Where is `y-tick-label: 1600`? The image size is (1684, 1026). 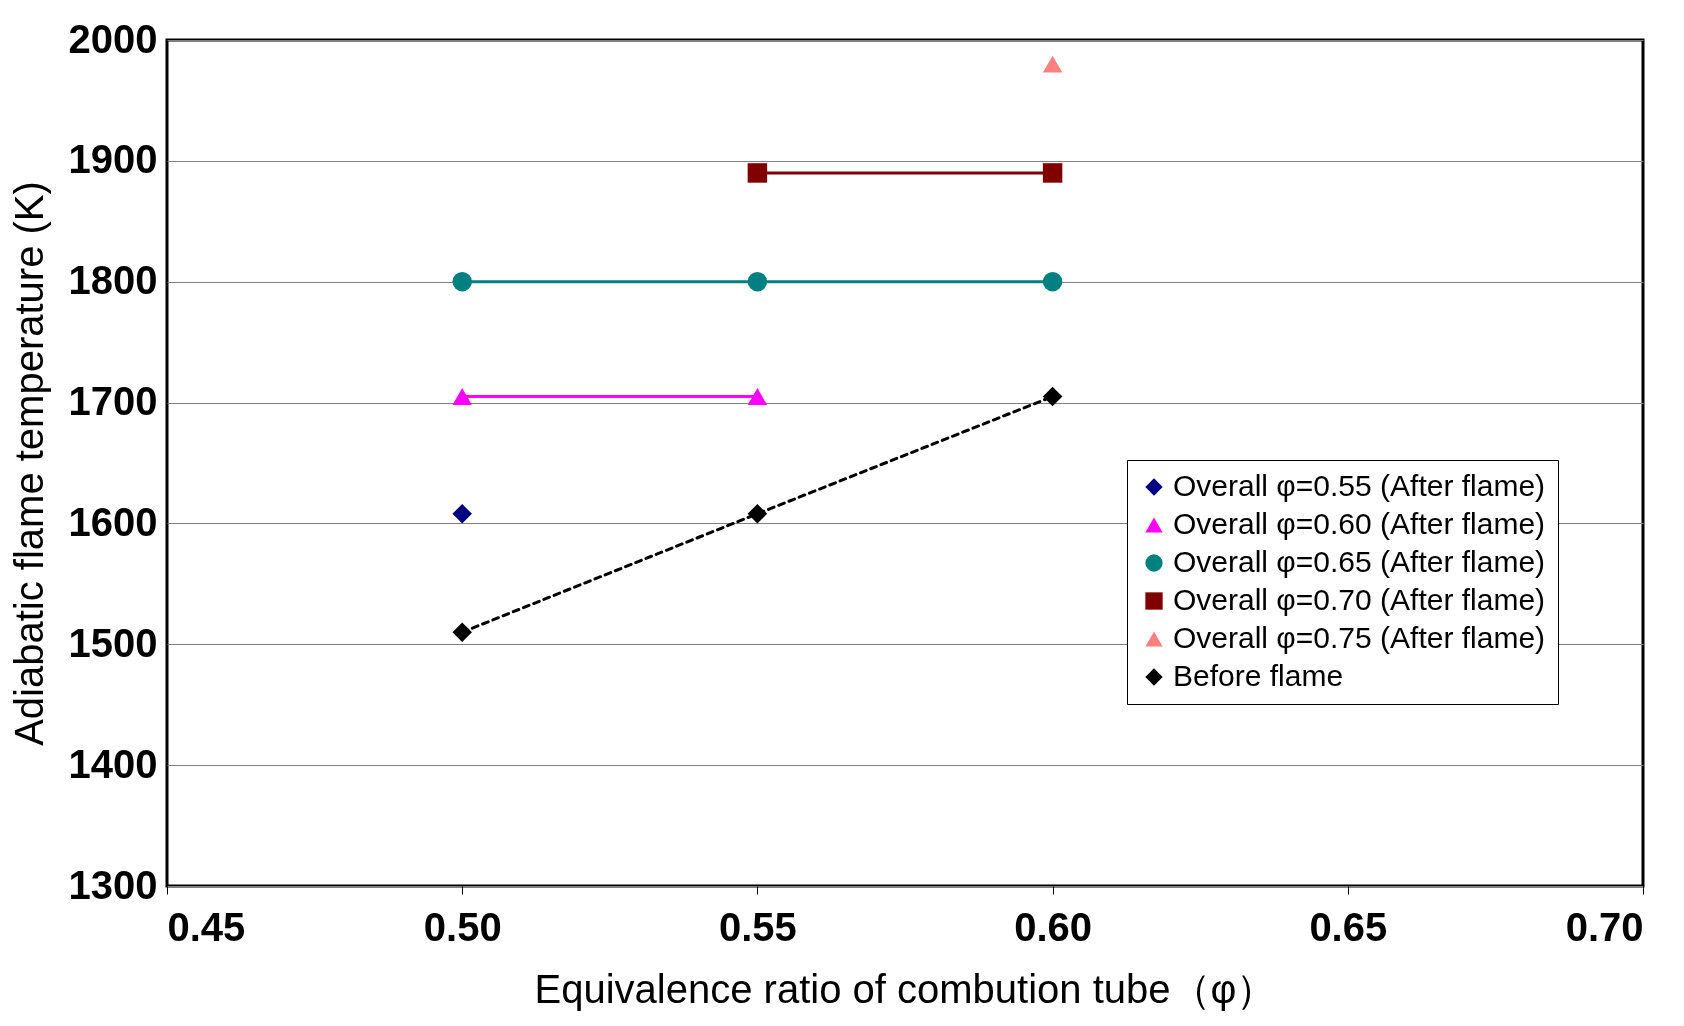
y-tick-label: 1600 is located at coordinates (113, 521).